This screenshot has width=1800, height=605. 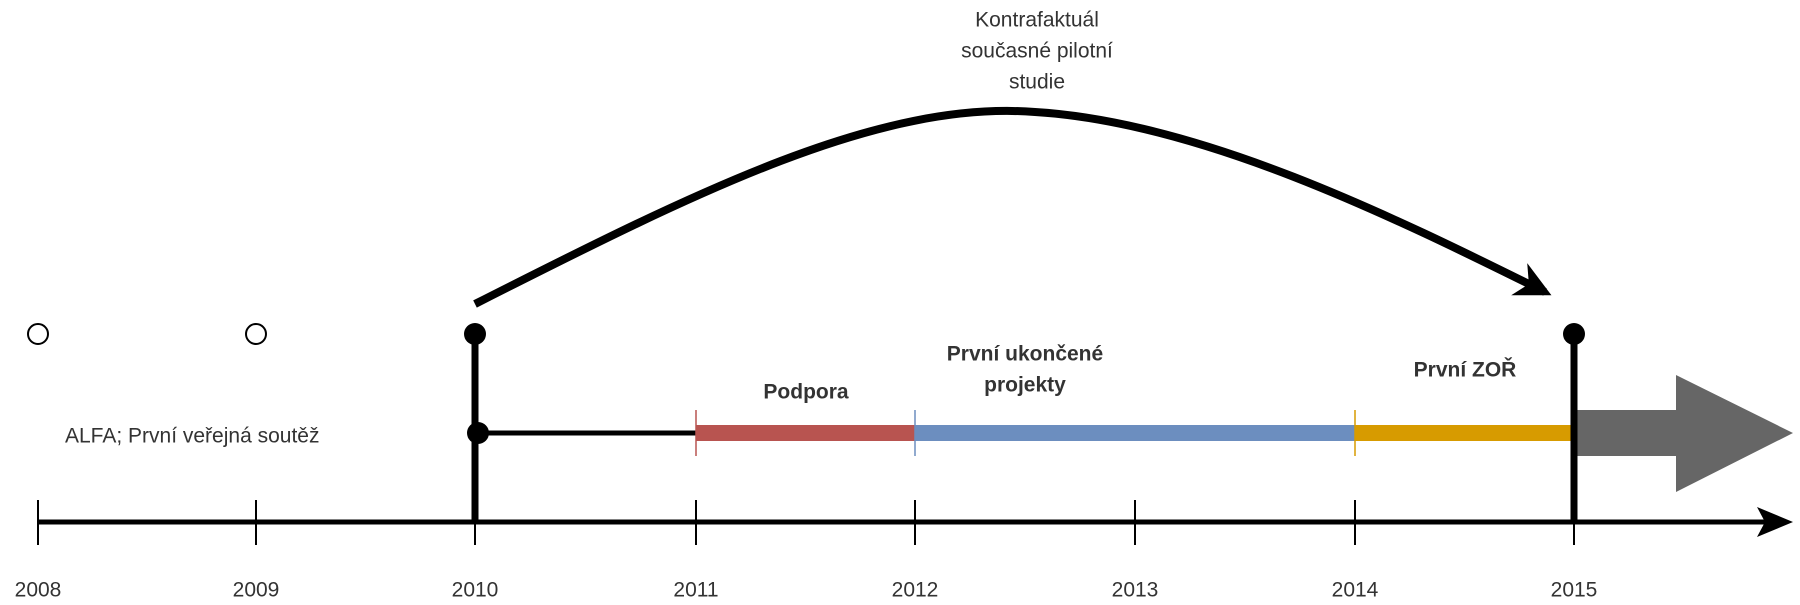 What do you see at coordinates (192, 436) in the screenshot?
I see `start-label: ALFA; První veřejná soutěž` at bounding box center [192, 436].